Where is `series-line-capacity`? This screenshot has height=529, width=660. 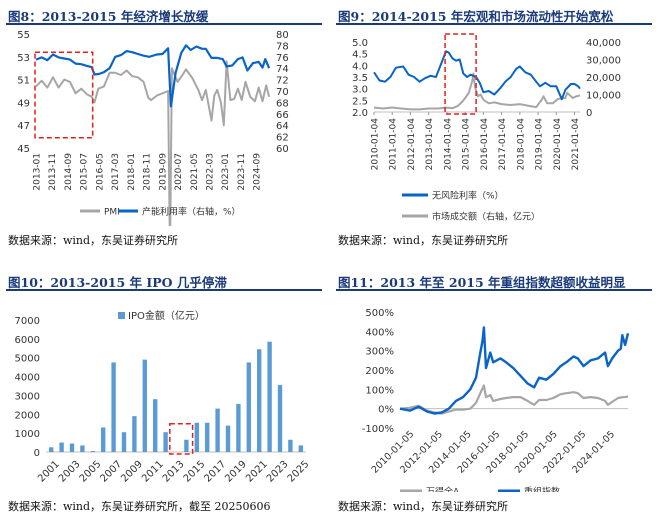
series-line-capacity is located at coordinates (153, 76).